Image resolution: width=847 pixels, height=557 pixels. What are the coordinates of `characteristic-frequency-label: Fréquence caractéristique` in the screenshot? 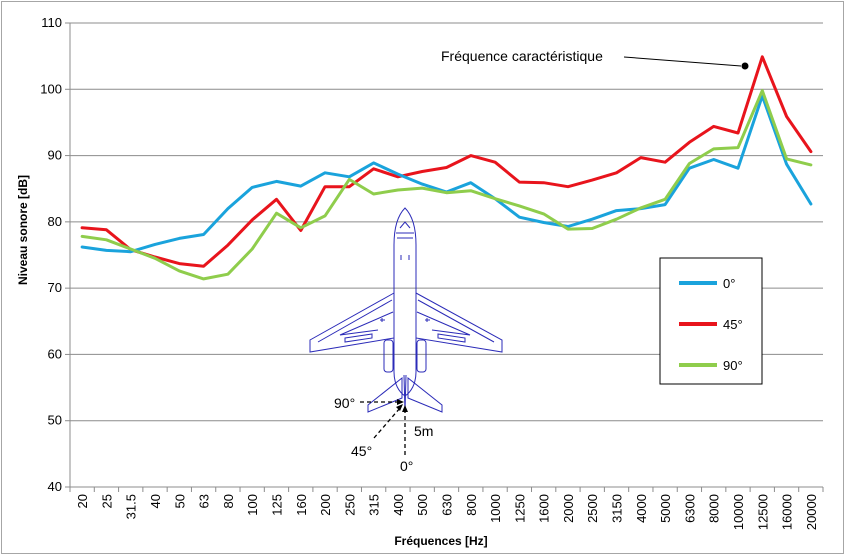 It's located at (522, 56).